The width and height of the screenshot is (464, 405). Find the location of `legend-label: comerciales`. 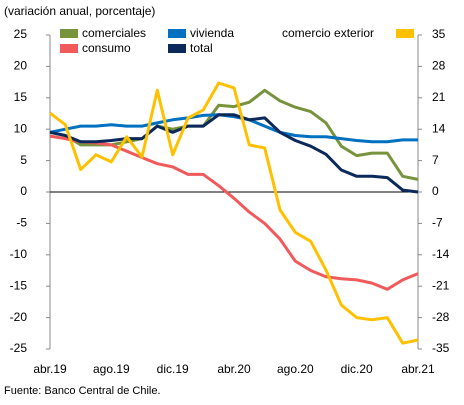

legend-label: comerciales is located at coordinates (114, 33).